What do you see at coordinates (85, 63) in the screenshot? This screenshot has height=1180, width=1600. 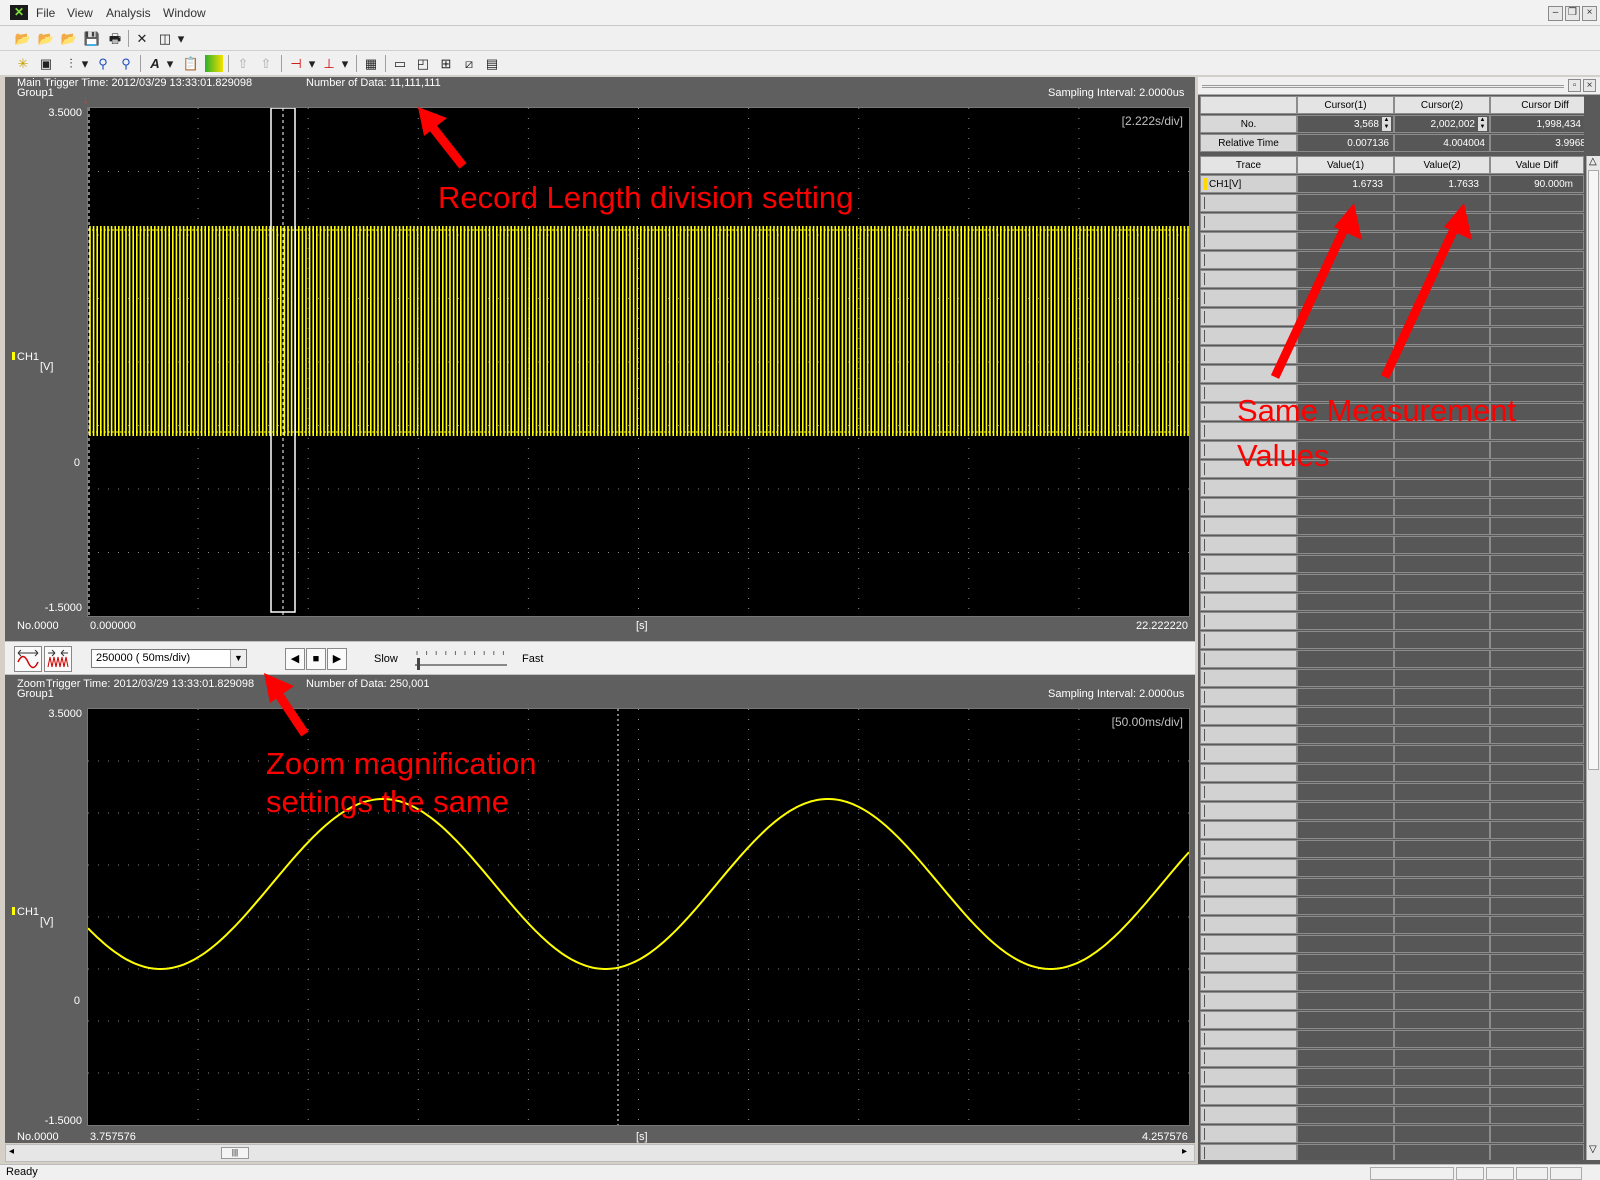 I see `channel-dropdown-icon: ▾` at bounding box center [85, 63].